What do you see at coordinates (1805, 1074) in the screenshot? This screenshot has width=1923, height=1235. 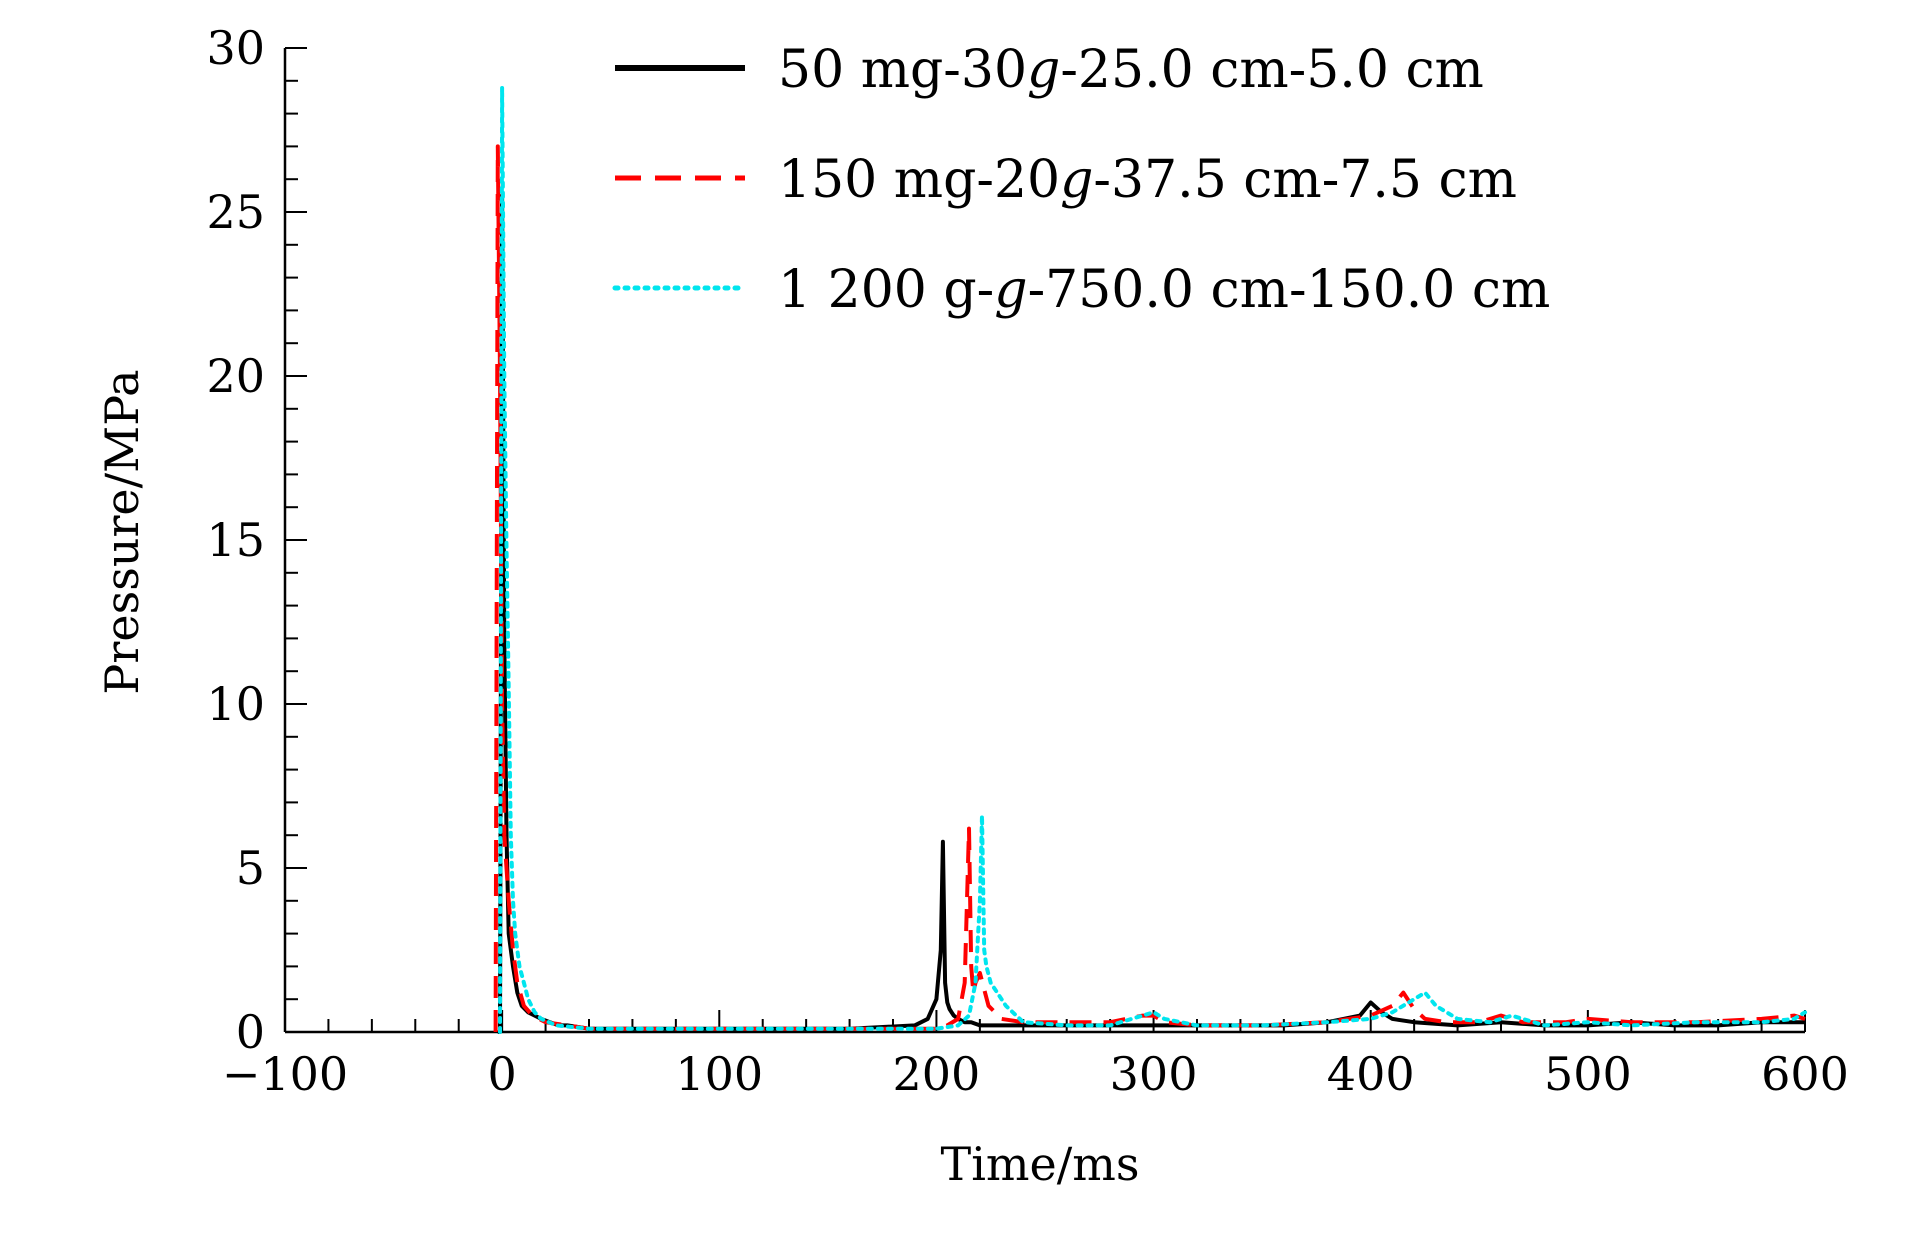 I see `x-tick-label: 600` at bounding box center [1805, 1074].